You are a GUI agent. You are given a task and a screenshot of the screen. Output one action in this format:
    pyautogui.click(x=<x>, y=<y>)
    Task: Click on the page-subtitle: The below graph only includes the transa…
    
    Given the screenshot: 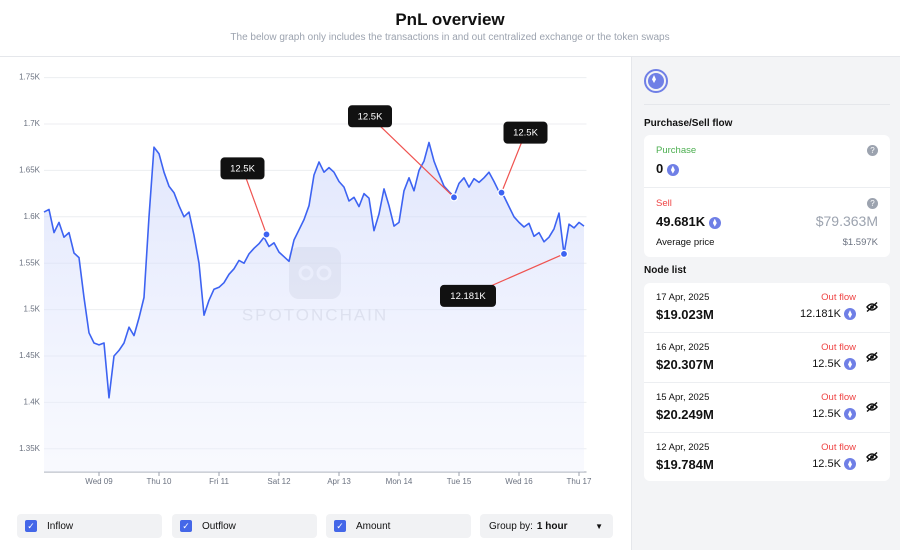 What is the action you would take?
    pyautogui.click(x=450, y=37)
    